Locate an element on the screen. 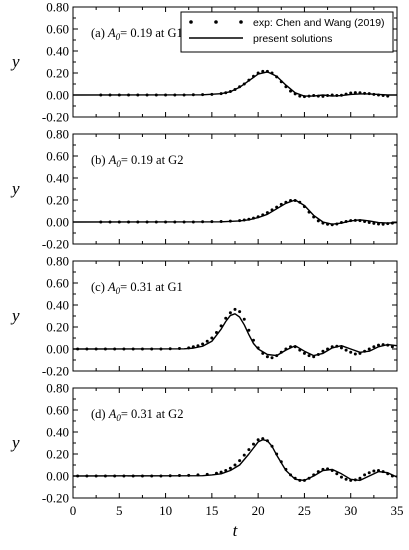  x-tick-label: 35 is located at coordinates (397, 510).